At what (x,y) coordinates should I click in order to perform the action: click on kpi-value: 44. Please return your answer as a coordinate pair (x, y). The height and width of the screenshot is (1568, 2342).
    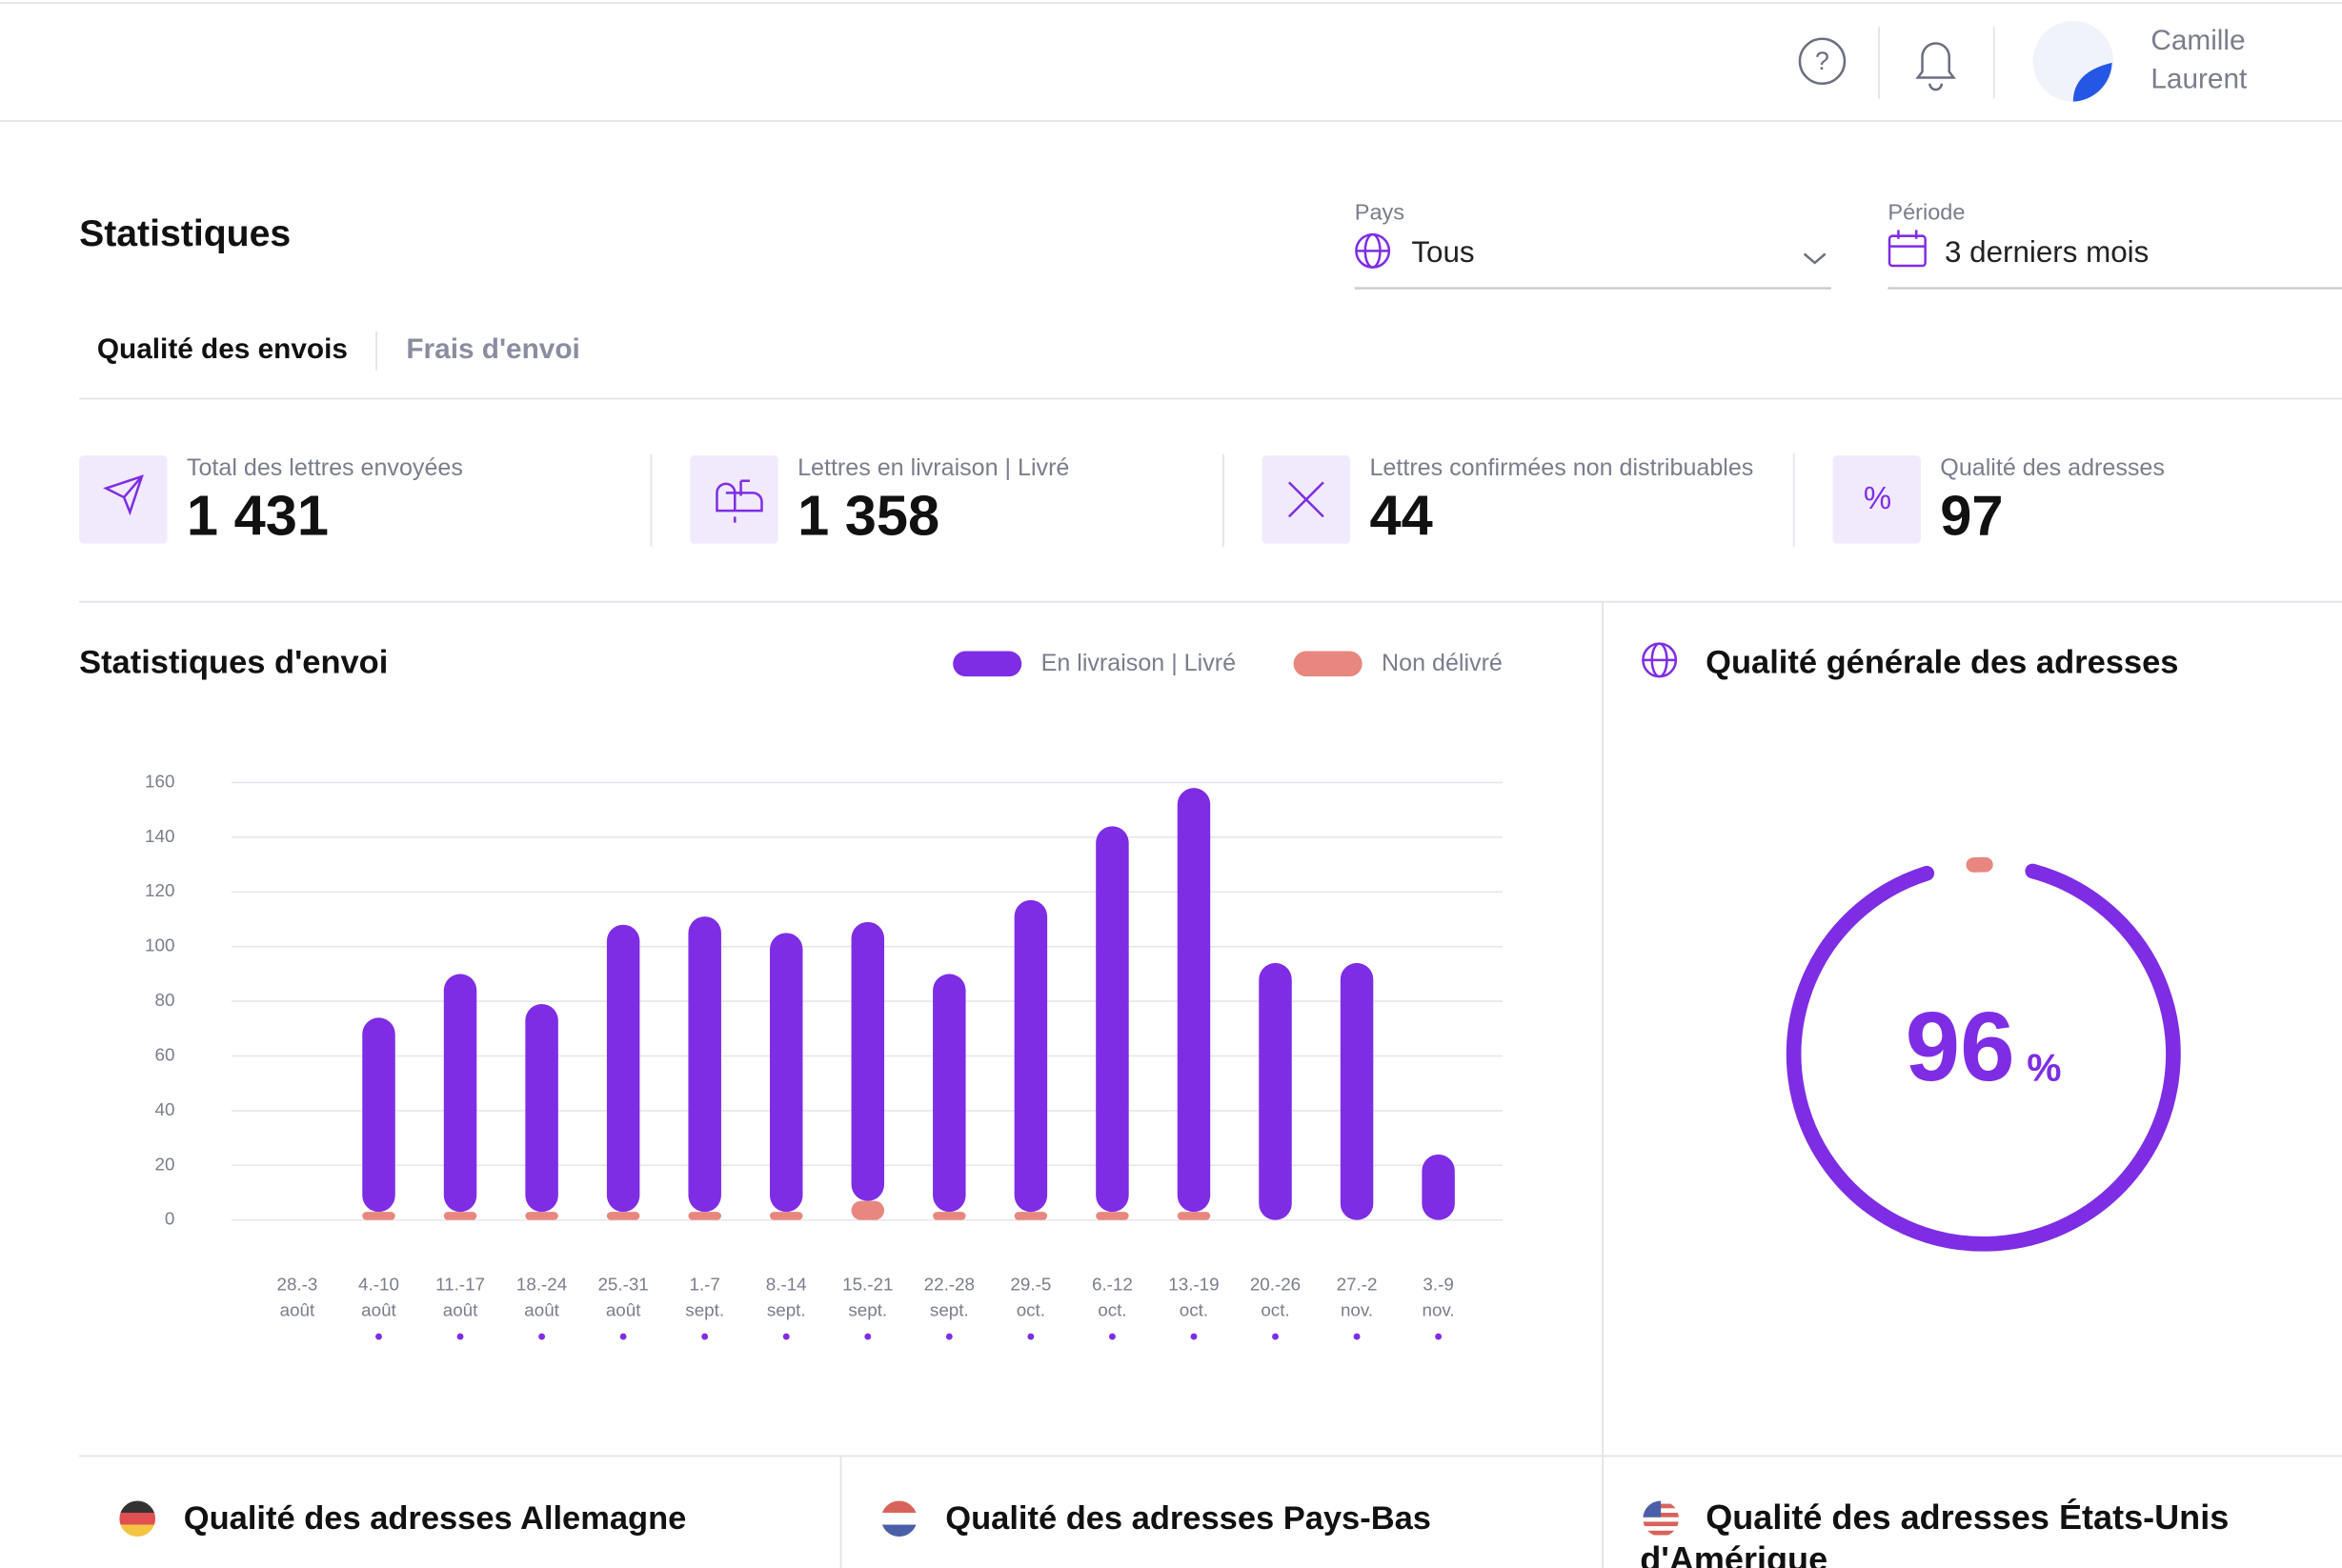
    Looking at the image, I should click on (1400, 515).